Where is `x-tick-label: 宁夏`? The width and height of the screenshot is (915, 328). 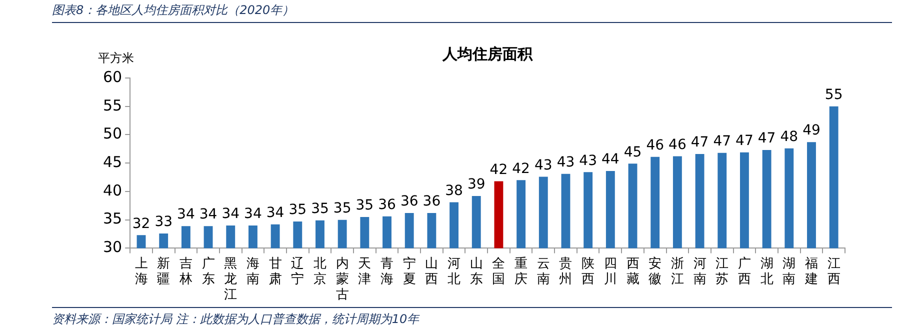
x-tick-label: 宁夏 is located at coordinates (409, 271).